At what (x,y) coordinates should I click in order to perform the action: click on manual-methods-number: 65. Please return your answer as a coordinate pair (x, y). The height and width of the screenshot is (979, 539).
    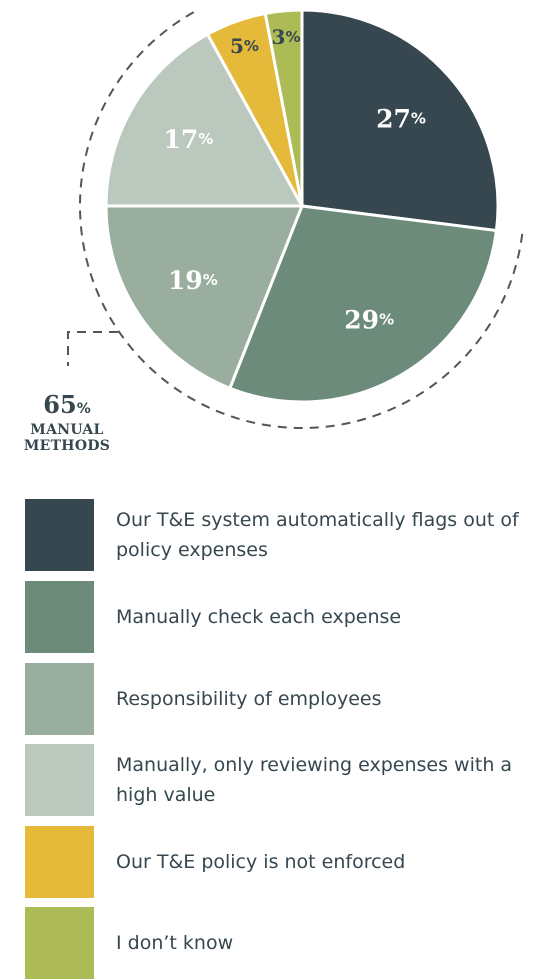
    Looking at the image, I should click on (60, 404).